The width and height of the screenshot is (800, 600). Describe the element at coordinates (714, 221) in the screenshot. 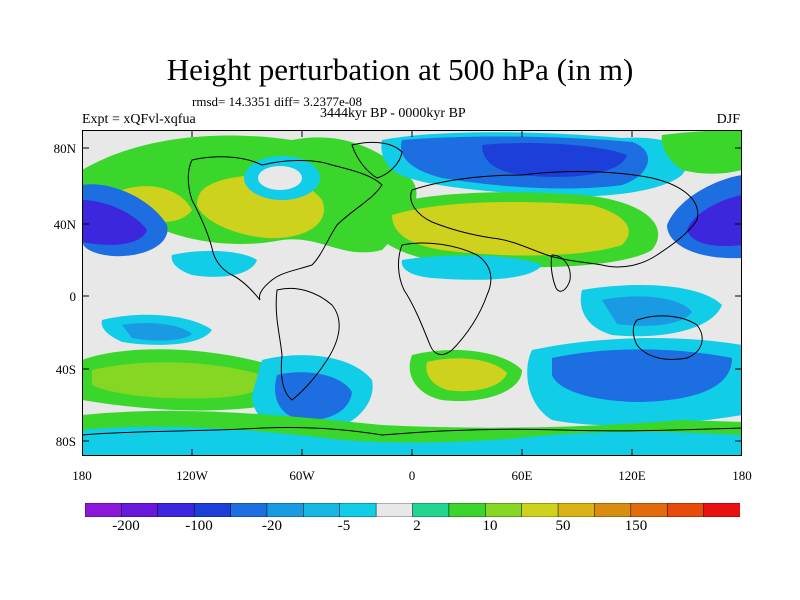

I see `field-darkblue-npac-right` at that location.